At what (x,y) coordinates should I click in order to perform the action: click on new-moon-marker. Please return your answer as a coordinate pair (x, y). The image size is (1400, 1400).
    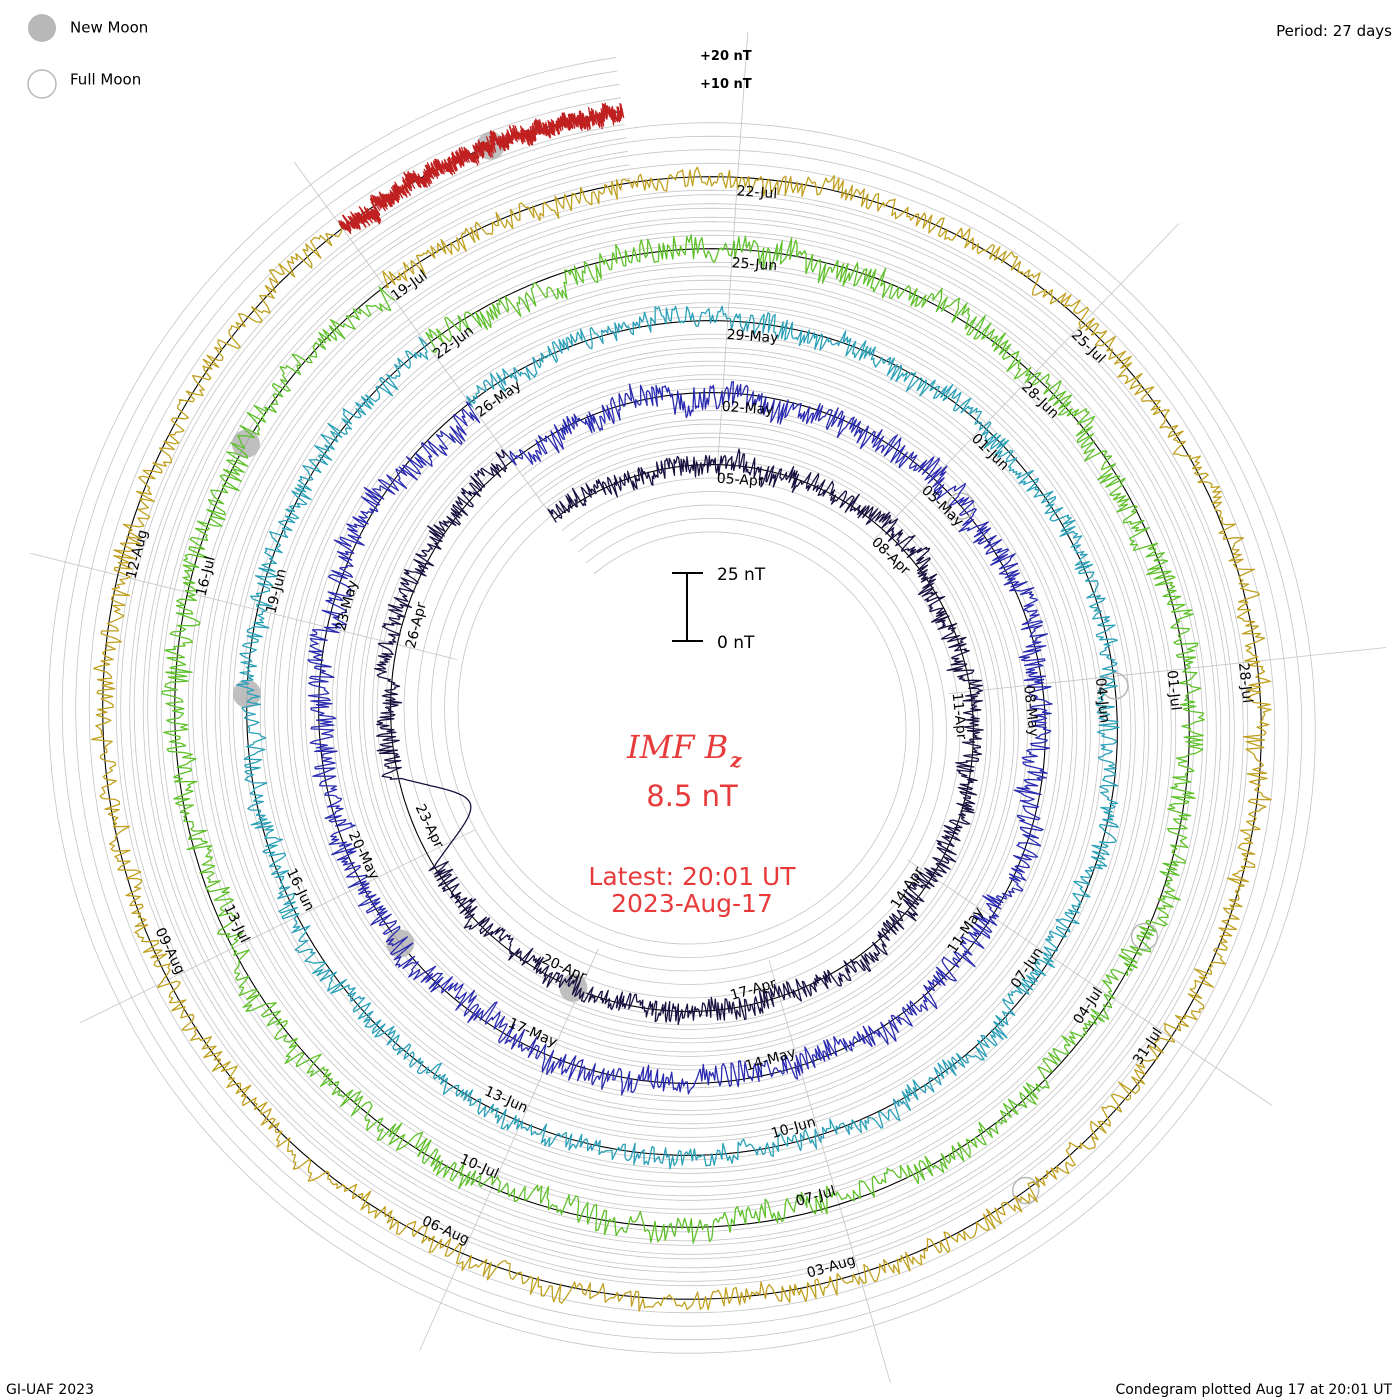
    Looking at the image, I should click on (246, 693).